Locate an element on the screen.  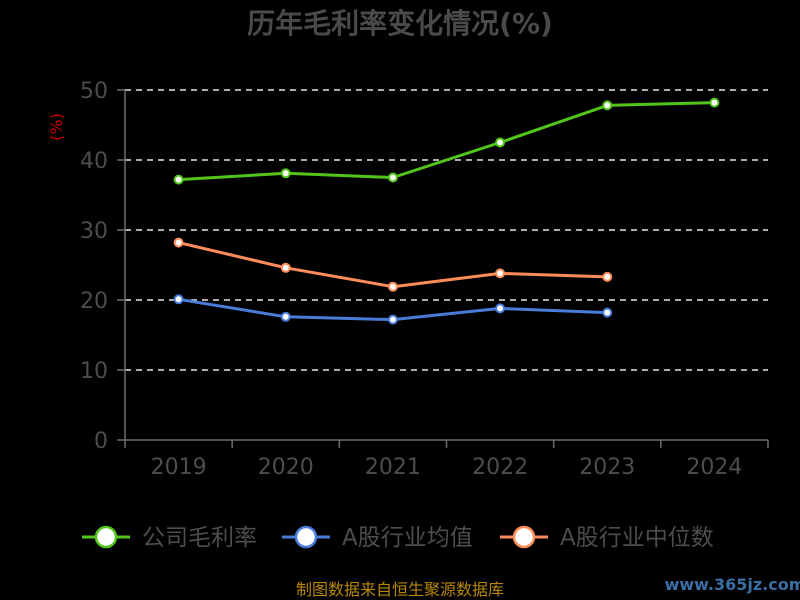
y-tick-label: 10 is located at coordinates (94, 371).